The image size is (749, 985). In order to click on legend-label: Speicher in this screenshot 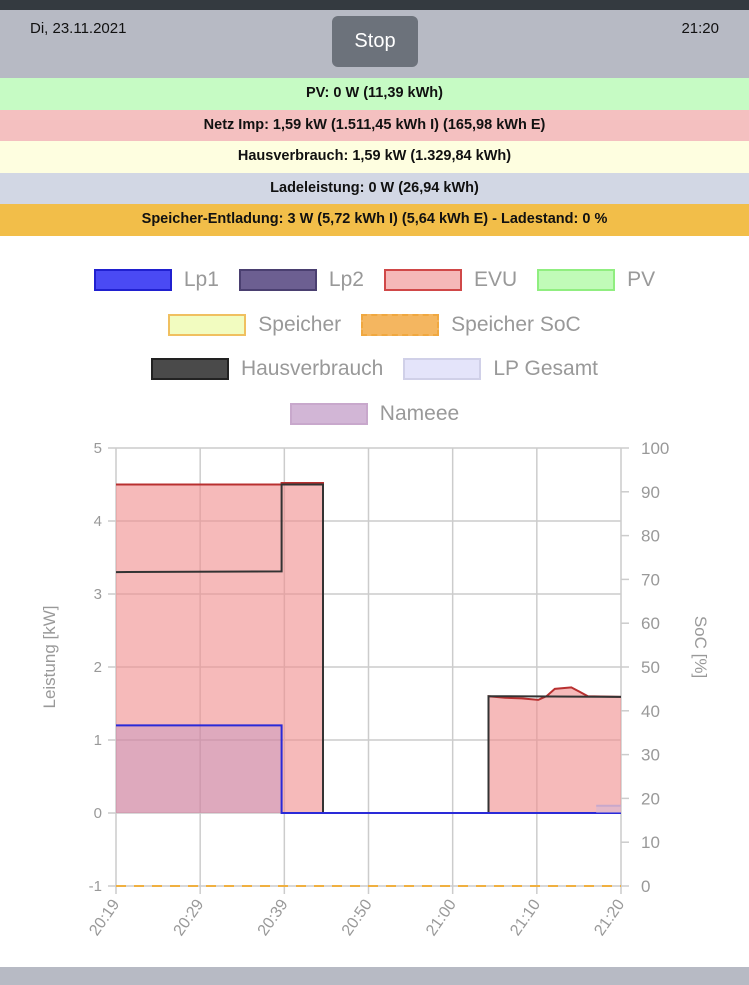, I will do `click(300, 324)`.